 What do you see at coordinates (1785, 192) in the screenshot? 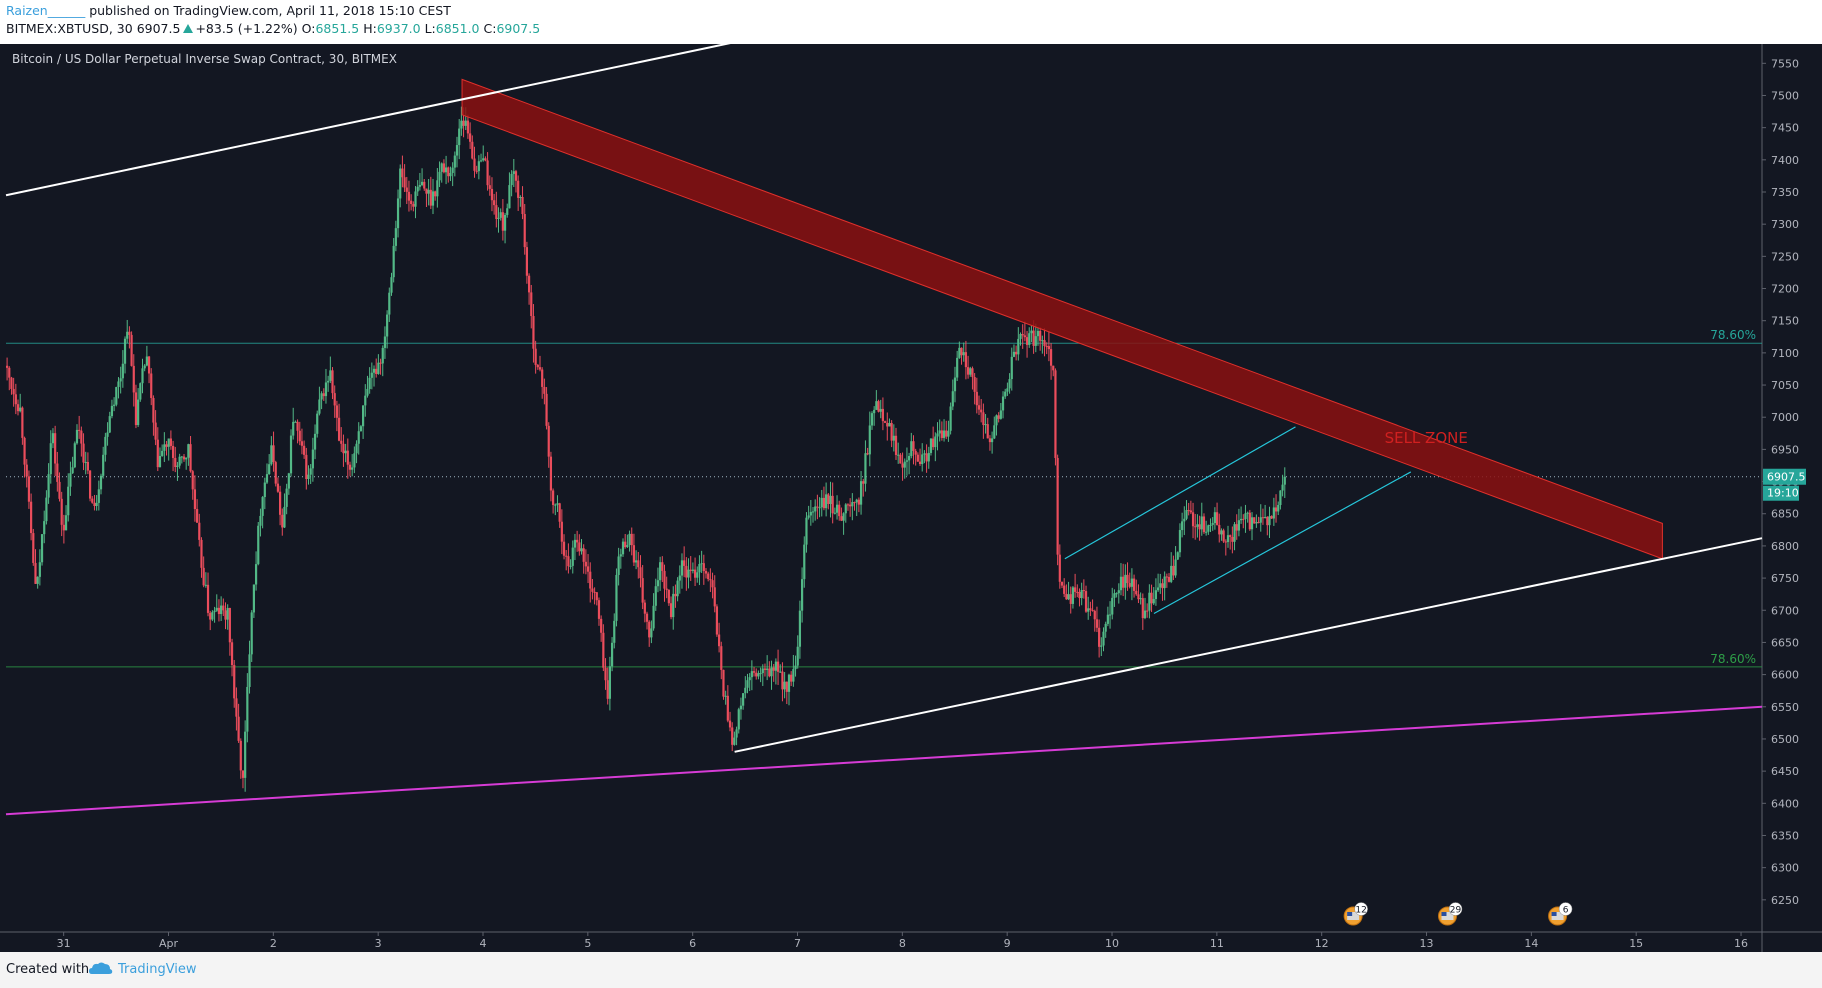
I see `y-tick-label: 7350` at bounding box center [1785, 192].